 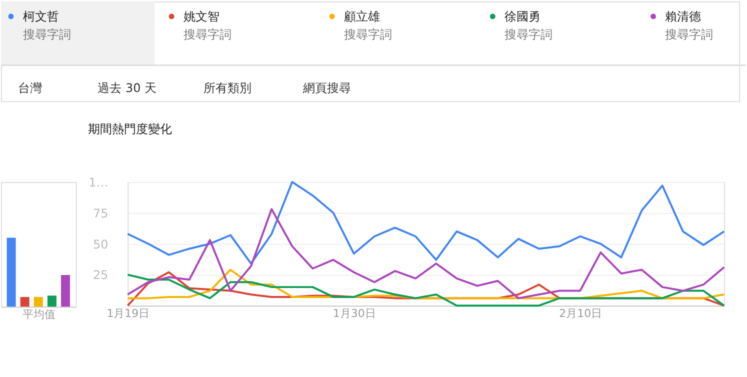 I want to click on legend-label: 顧立雄, so click(x=362, y=16).